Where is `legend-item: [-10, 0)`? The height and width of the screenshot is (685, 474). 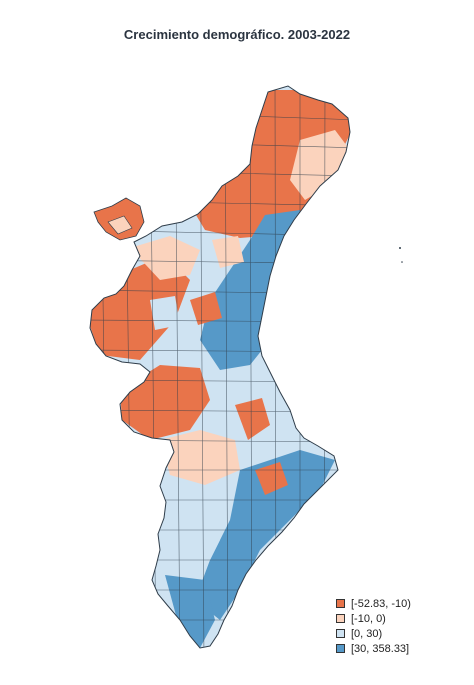 legend-item: [-10, 0) is located at coordinates (373, 618).